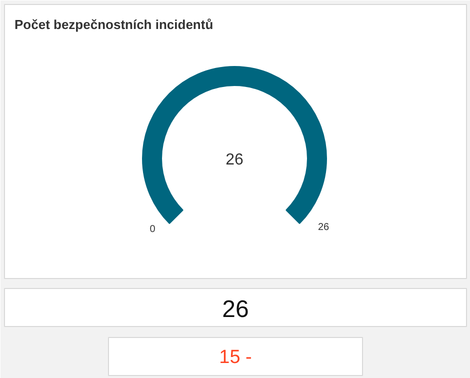  Describe the element at coordinates (153, 229) in the screenshot. I see `text: 0` at that location.